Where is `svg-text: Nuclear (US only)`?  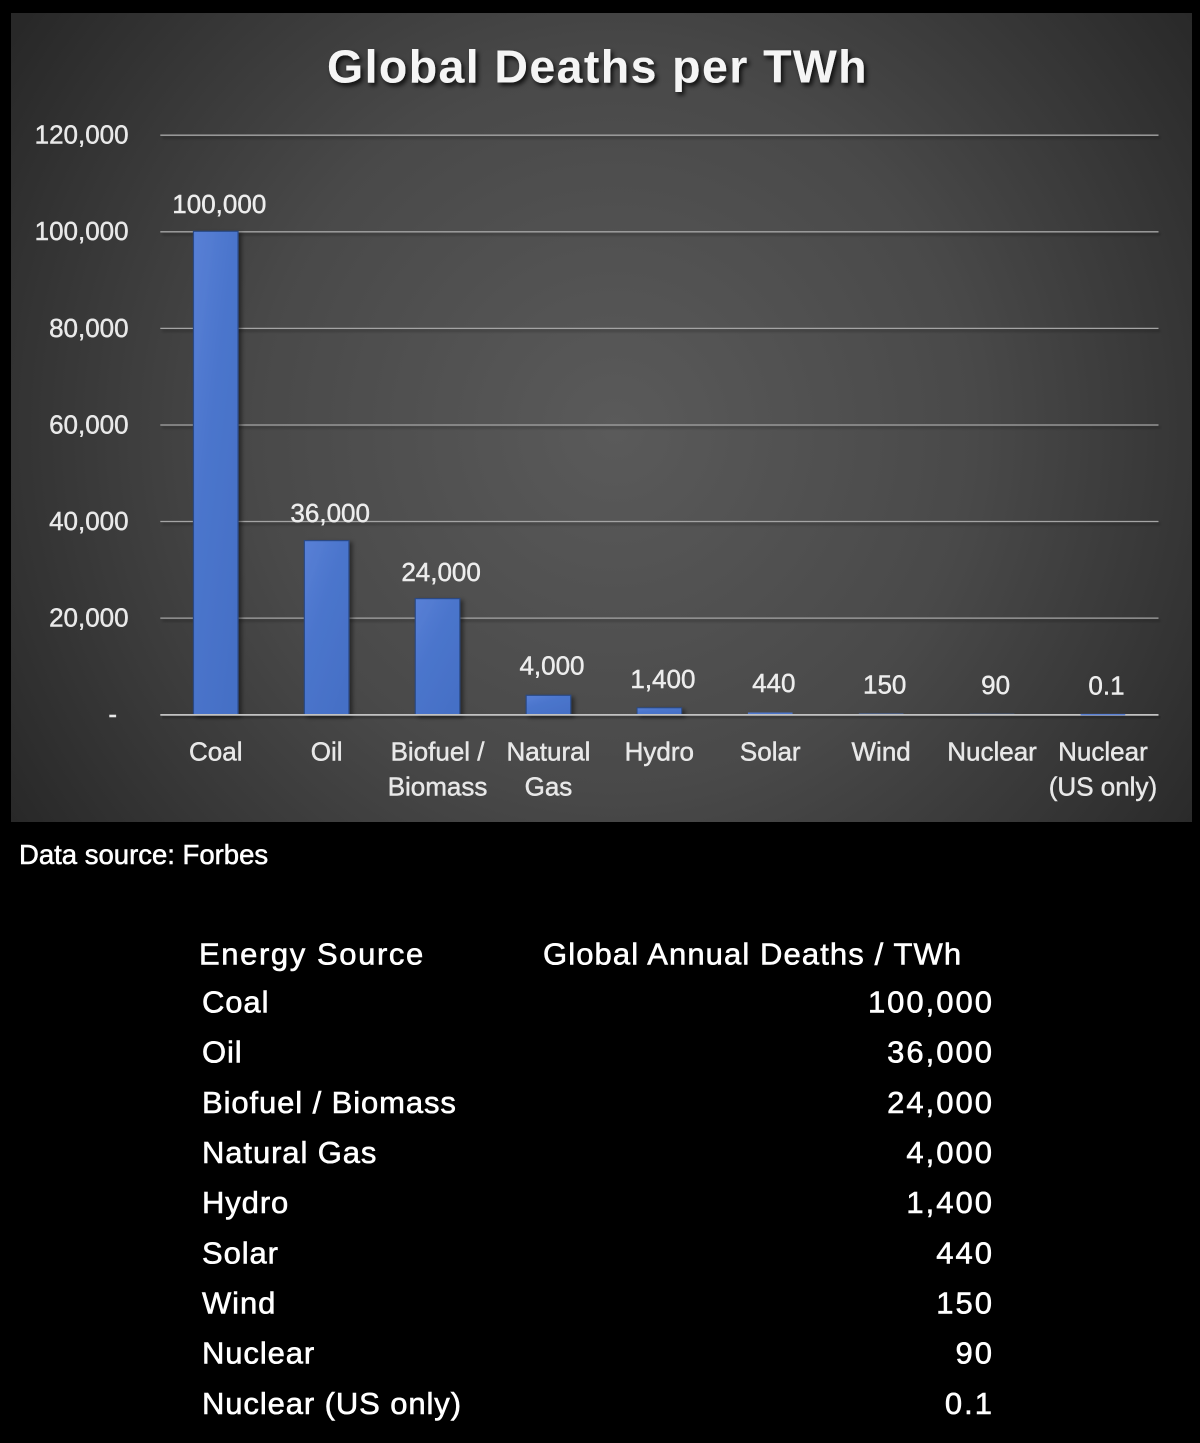 svg-text: Nuclear (US only) is located at coordinates (332, 1403).